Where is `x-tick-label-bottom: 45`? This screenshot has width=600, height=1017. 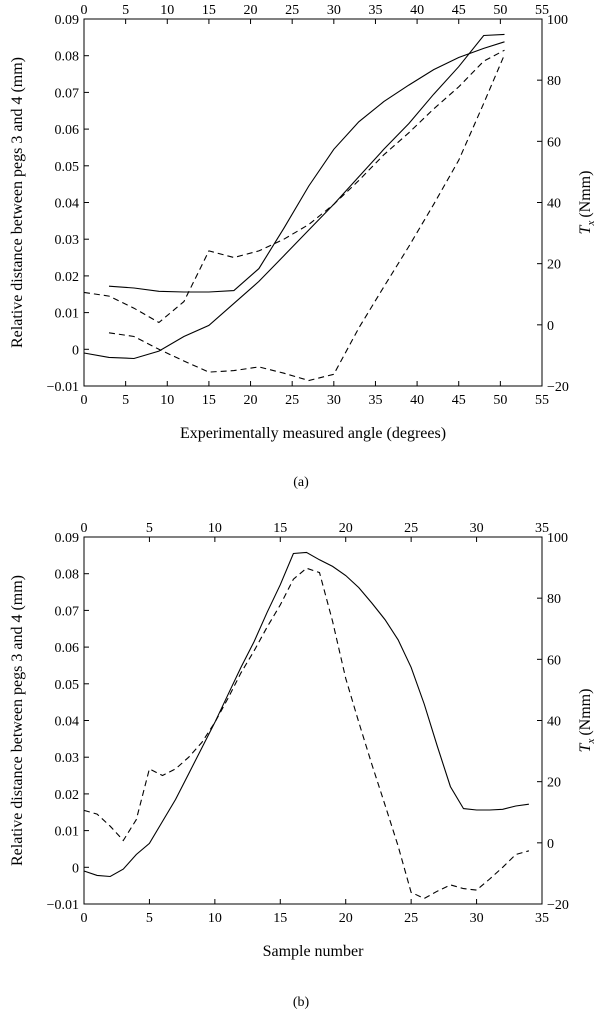
x-tick-label-bottom: 45 is located at coordinates (459, 400).